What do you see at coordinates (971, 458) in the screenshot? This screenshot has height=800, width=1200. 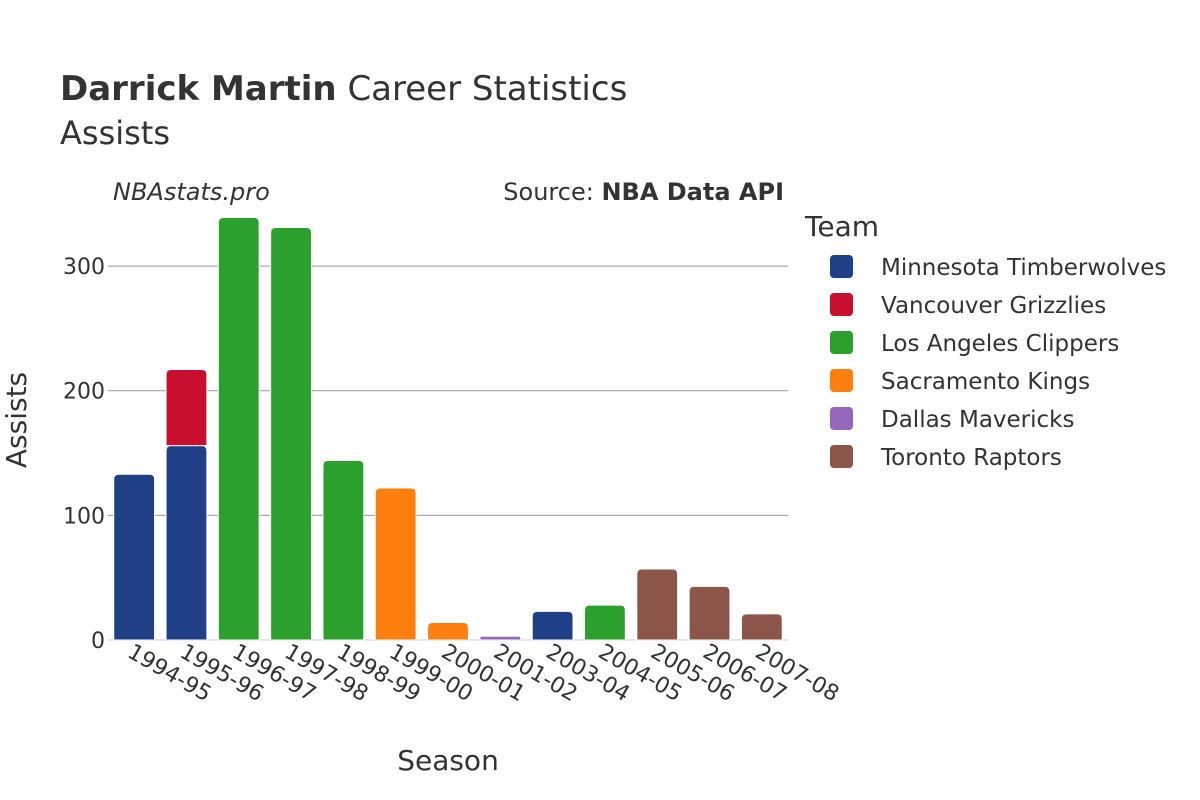 I see `legend-label: Toronto Raptors` at bounding box center [971, 458].